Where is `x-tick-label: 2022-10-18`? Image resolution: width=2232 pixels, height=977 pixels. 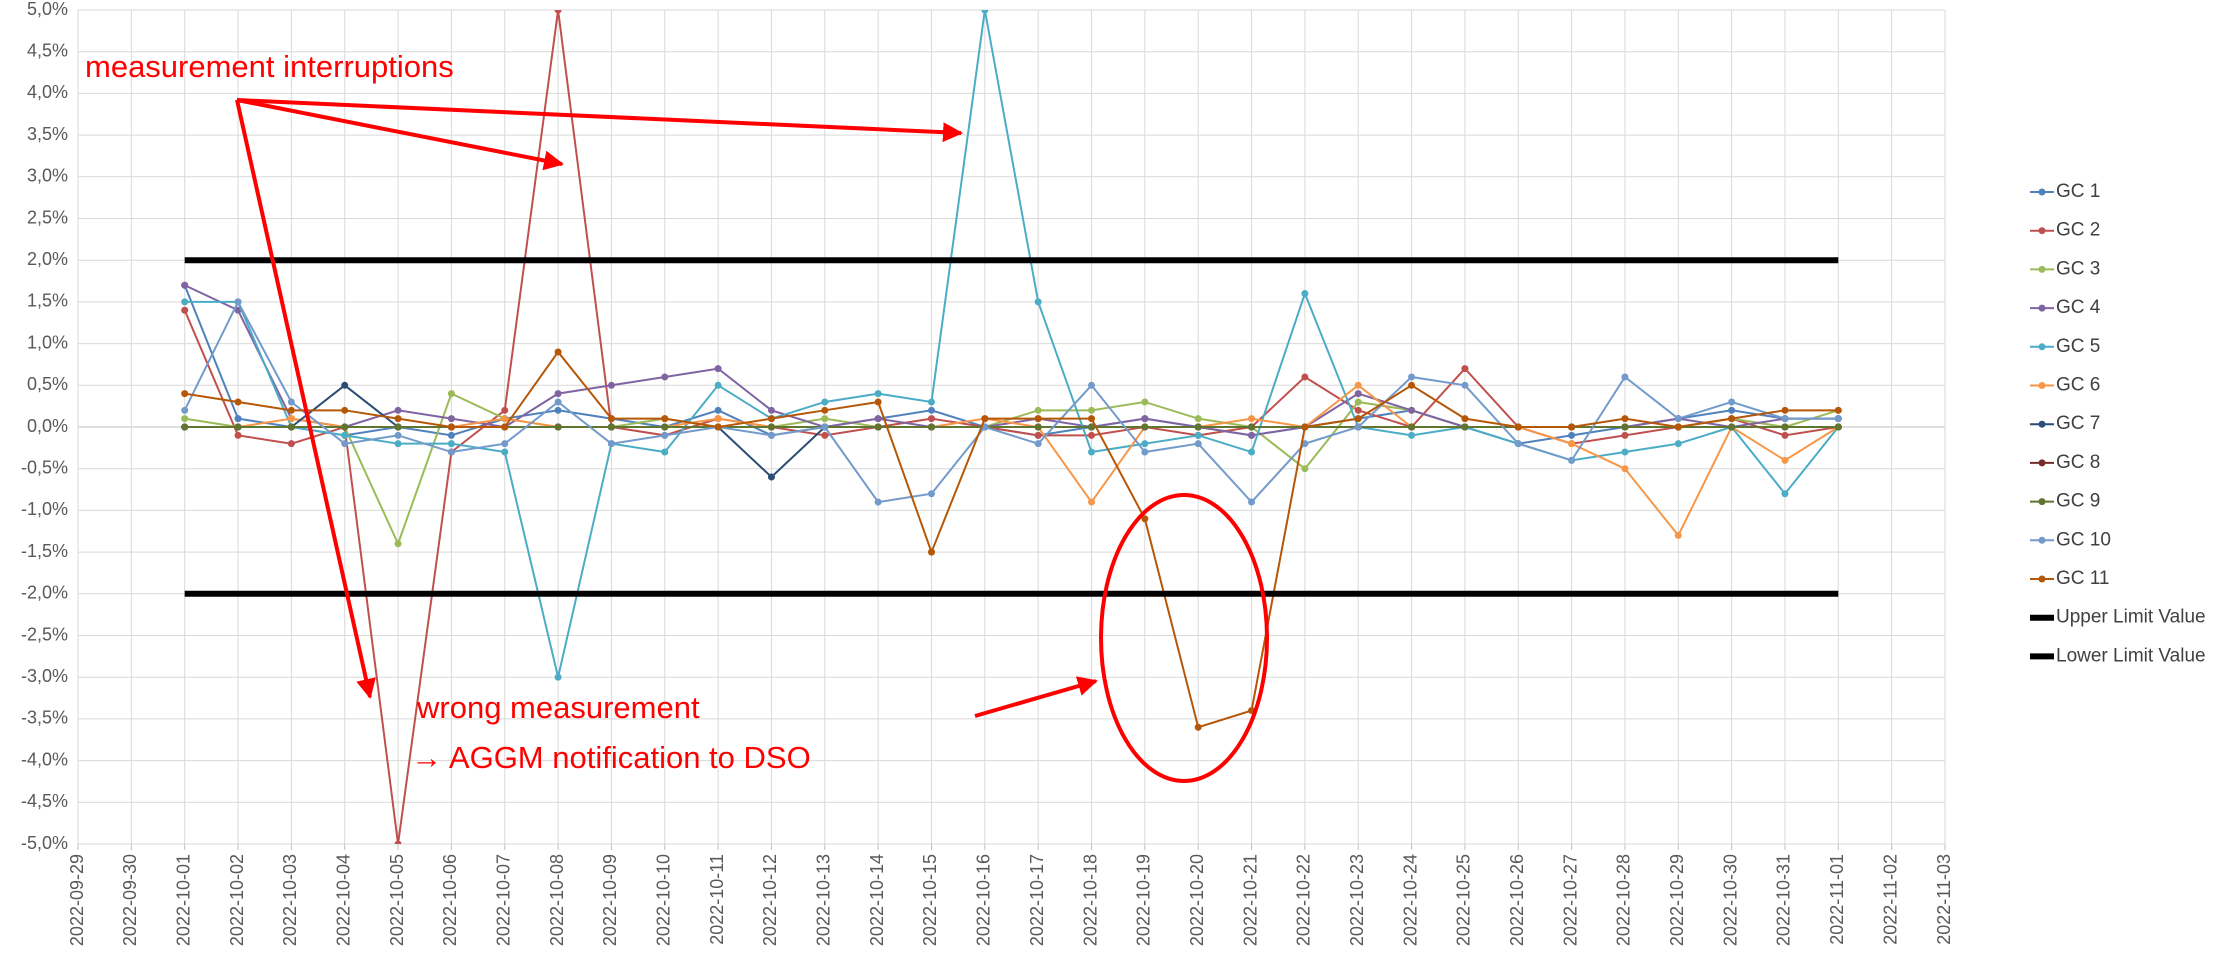 x-tick-label: 2022-10-18 is located at coordinates (1090, 900).